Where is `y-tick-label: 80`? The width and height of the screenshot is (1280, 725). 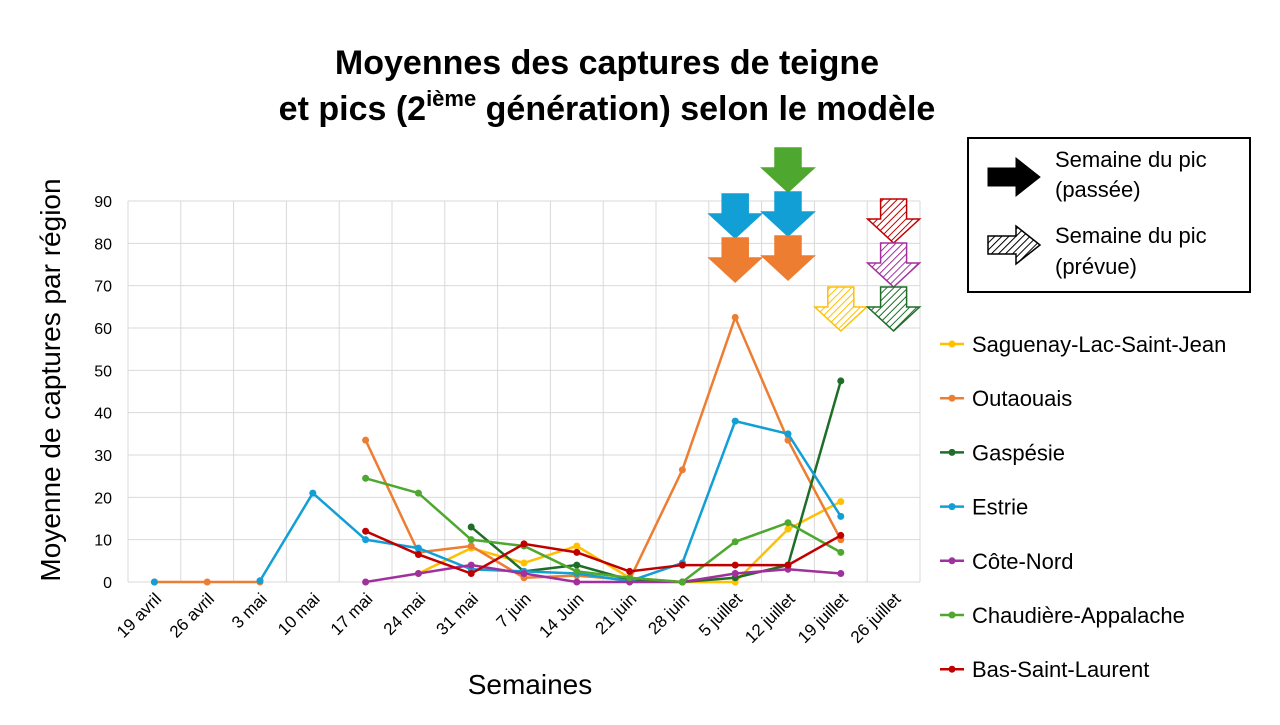 y-tick-label: 80 is located at coordinates (103, 244).